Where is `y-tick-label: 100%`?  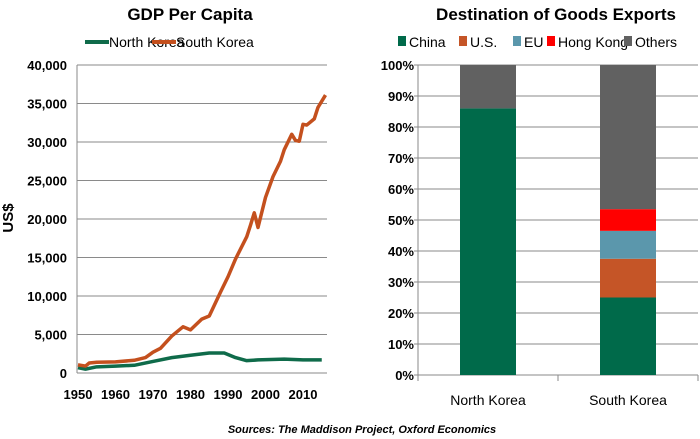 y-tick-label: 100% is located at coordinates (398, 65).